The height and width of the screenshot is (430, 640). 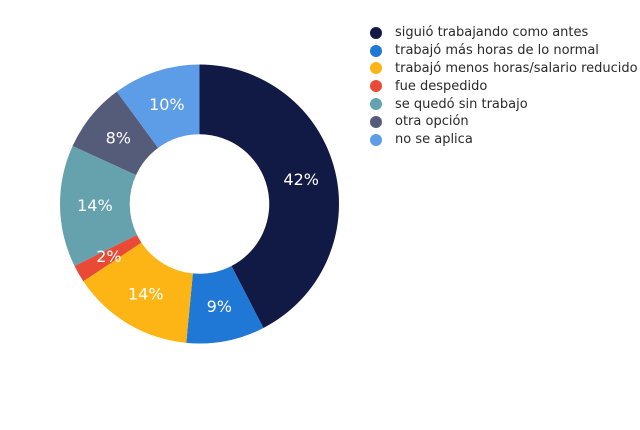 What do you see at coordinates (461, 104) in the screenshot?
I see `legend-label: se quedó sin trabajo` at bounding box center [461, 104].